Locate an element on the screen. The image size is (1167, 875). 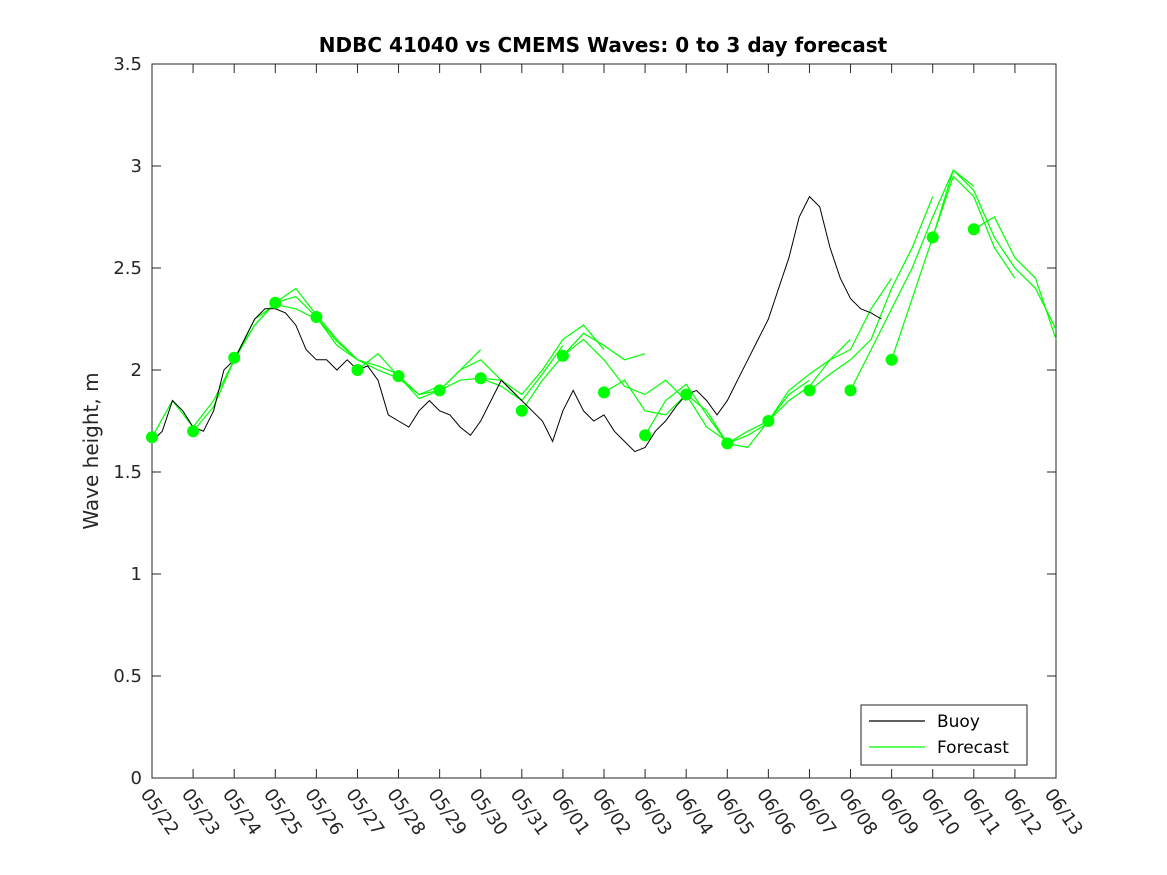
y-tick-label: 3.5 is located at coordinates (127, 64).